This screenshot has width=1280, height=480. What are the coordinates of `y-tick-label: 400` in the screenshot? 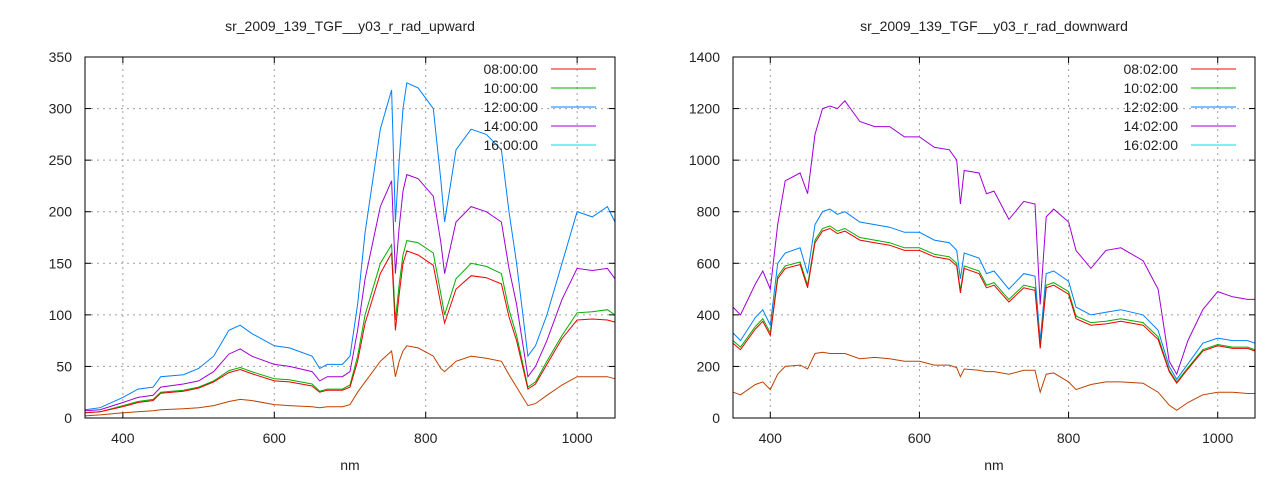 It's located at (709, 315).